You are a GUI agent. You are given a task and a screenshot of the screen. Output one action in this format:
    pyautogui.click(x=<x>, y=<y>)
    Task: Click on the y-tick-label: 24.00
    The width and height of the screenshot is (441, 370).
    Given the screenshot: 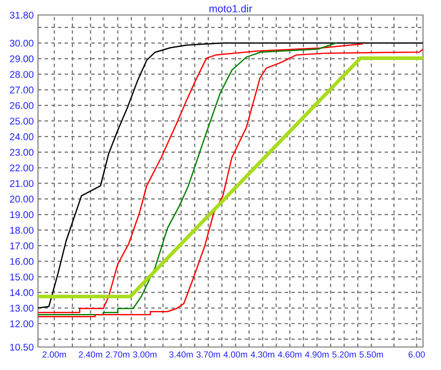 What is the action you would take?
    pyautogui.click(x=22, y=136)
    